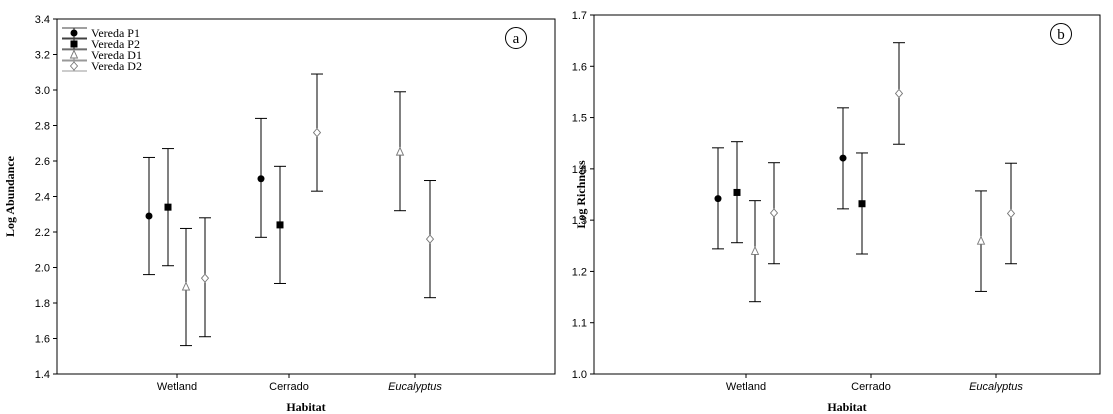  I want to click on y-tick-label: 1.5, so click(579, 119).